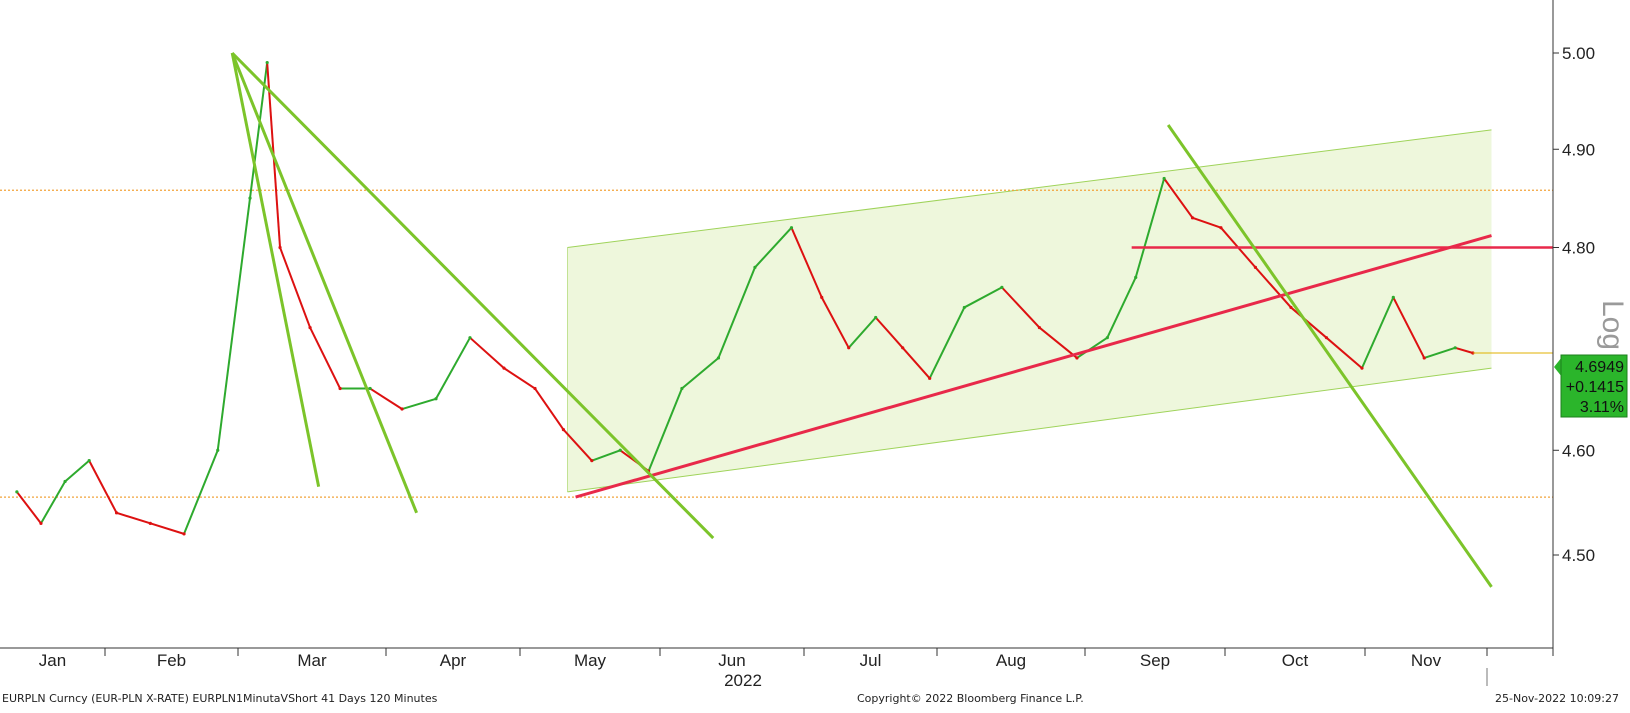  What do you see at coordinates (796, 667) in the screenshot?
I see `x-ticks: Jan Feb Mar Apr May Jun Jul Aug Sep Oct Nov` at bounding box center [796, 667].